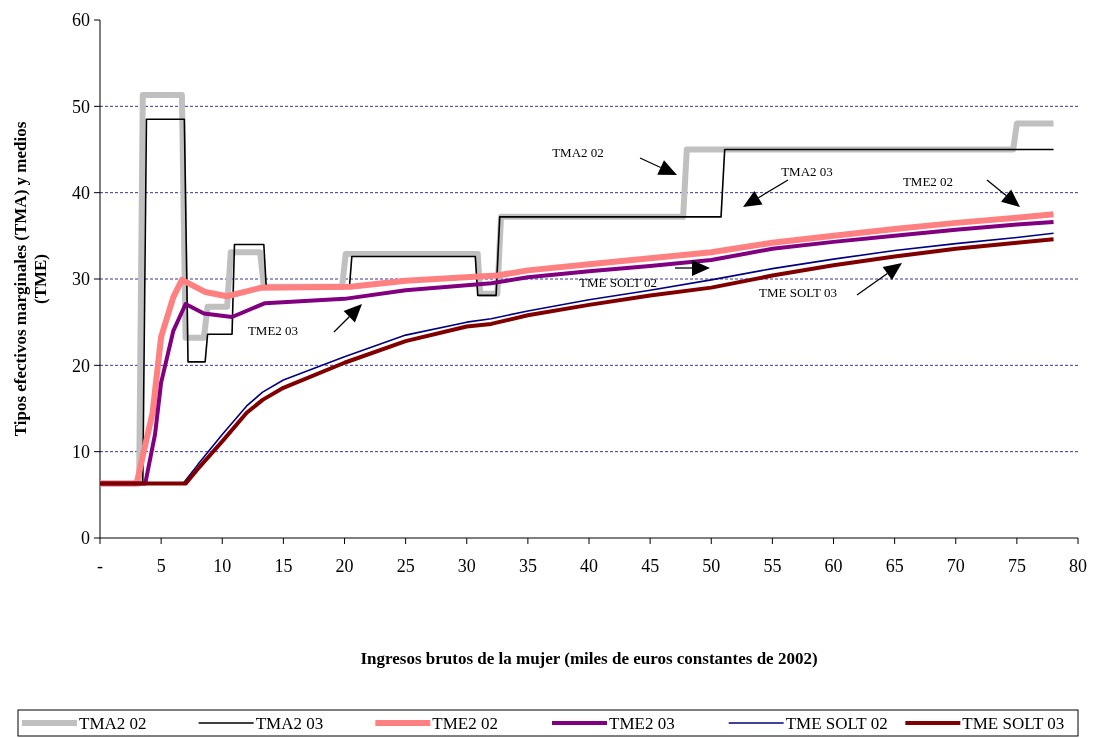  What do you see at coordinates (833, 566) in the screenshot?
I see `x-tick-label: 60` at bounding box center [833, 566].